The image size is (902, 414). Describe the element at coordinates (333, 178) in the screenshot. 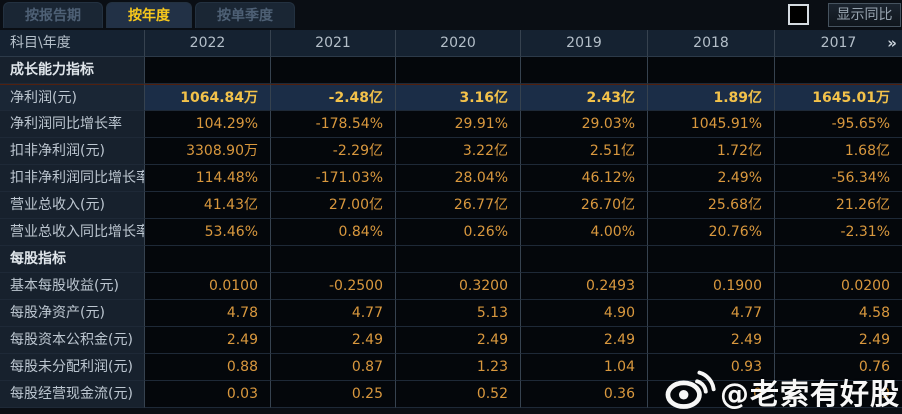

I see `cell-value: -171.03%` at that location.